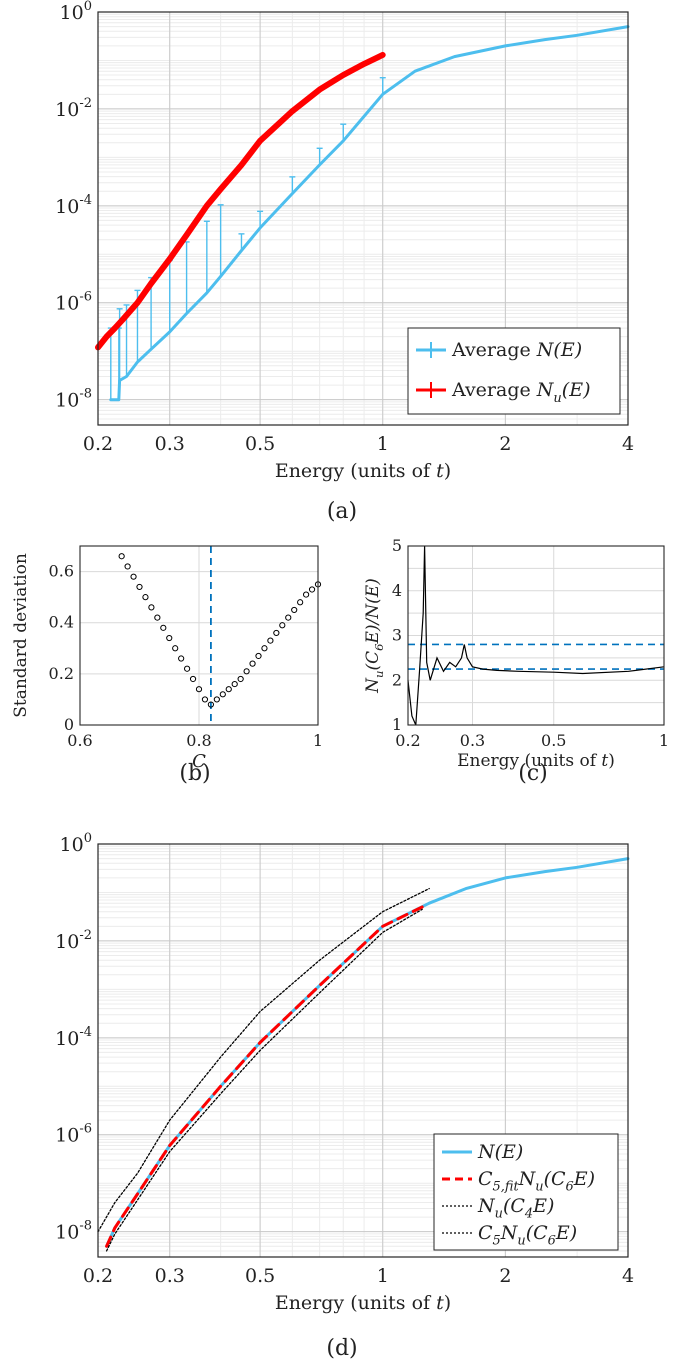 This screenshot has width=684, height=1368. What do you see at coordinates (397, 590) in the screenshot?
I see `y-tick-label: 4` at bounding box center [397, 590].